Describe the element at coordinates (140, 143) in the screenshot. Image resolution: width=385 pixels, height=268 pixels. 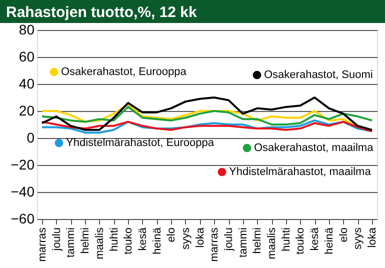
I see `legend-label: Yhdistelmärahastot, Eurooppa` at that location.